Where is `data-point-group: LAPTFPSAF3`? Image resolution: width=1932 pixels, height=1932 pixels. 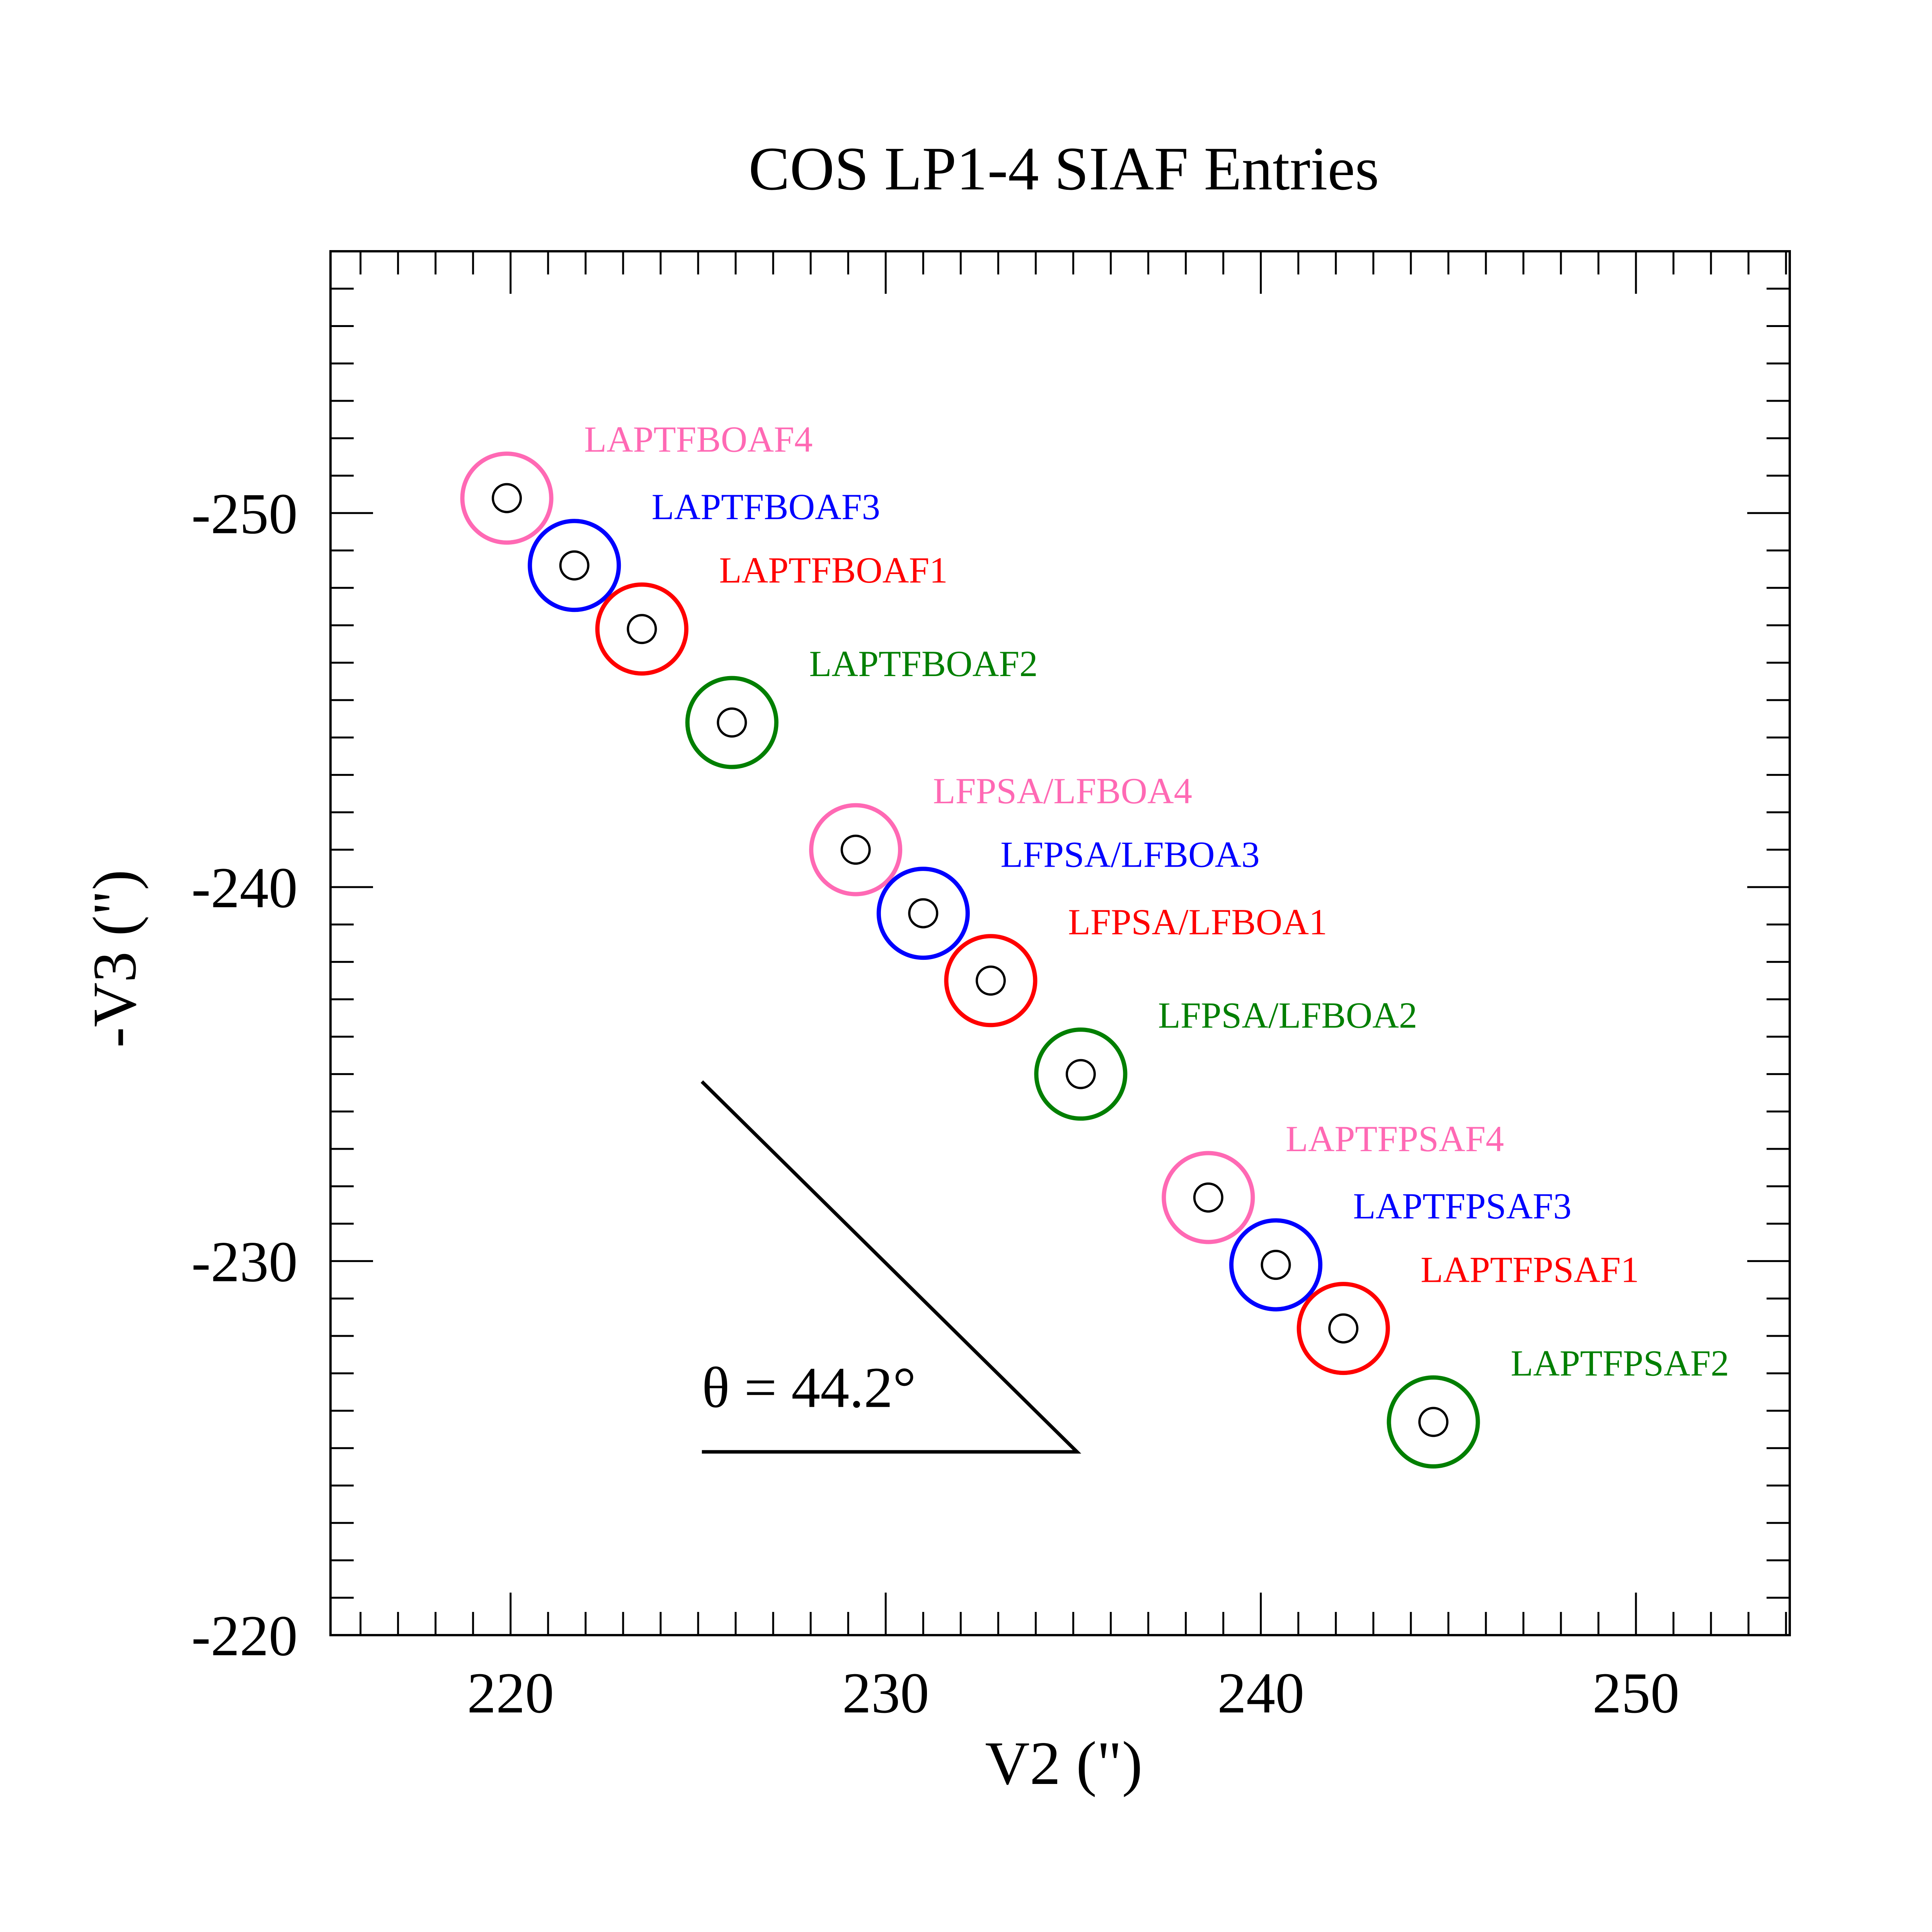 data-point-group: LAPTFPSAF3 is located at coordinates (1400, 1249).